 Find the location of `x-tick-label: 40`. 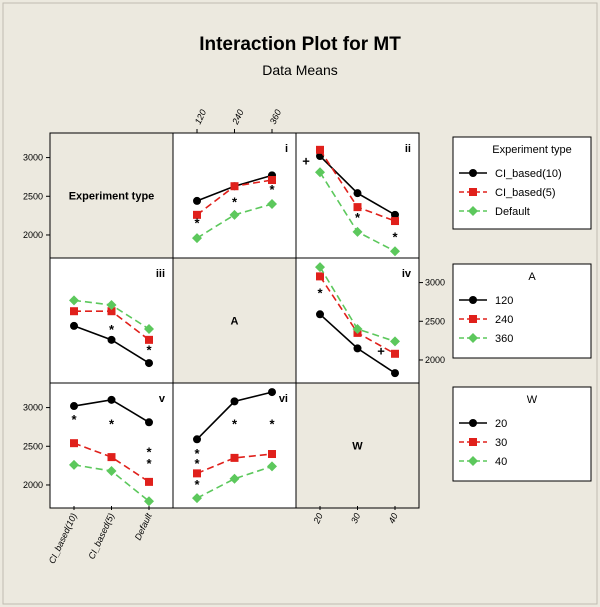

x-tick-label: 40 is located at coordinates (393, 518).